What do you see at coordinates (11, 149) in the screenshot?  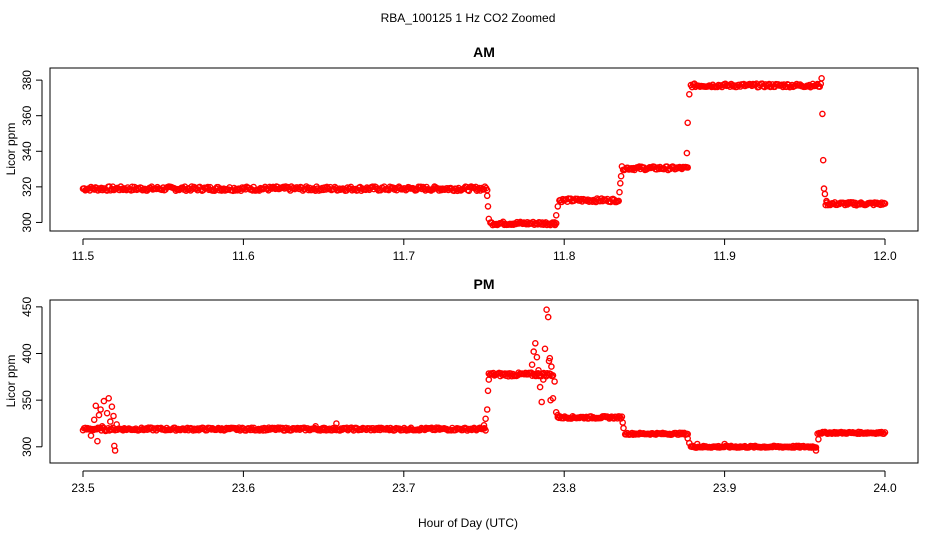 I see `am-y-axis-label: Licor ppm` at bounding box center [11, 149].